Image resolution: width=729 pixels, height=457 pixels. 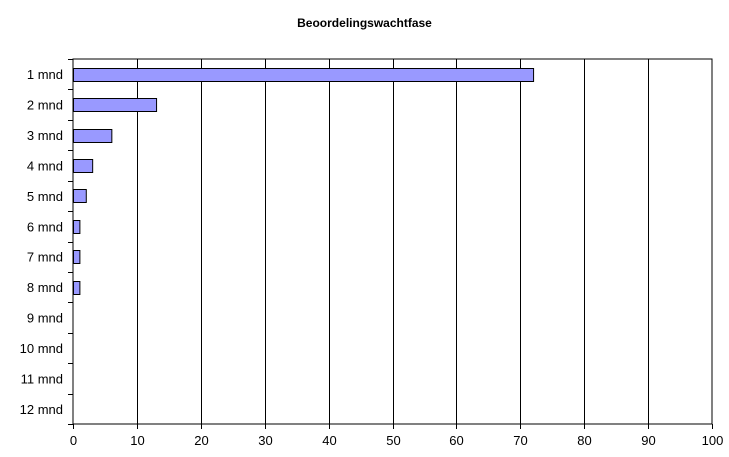 I want to click on y-tick-label-2: 3 mnd, so click(x=45, y=135).